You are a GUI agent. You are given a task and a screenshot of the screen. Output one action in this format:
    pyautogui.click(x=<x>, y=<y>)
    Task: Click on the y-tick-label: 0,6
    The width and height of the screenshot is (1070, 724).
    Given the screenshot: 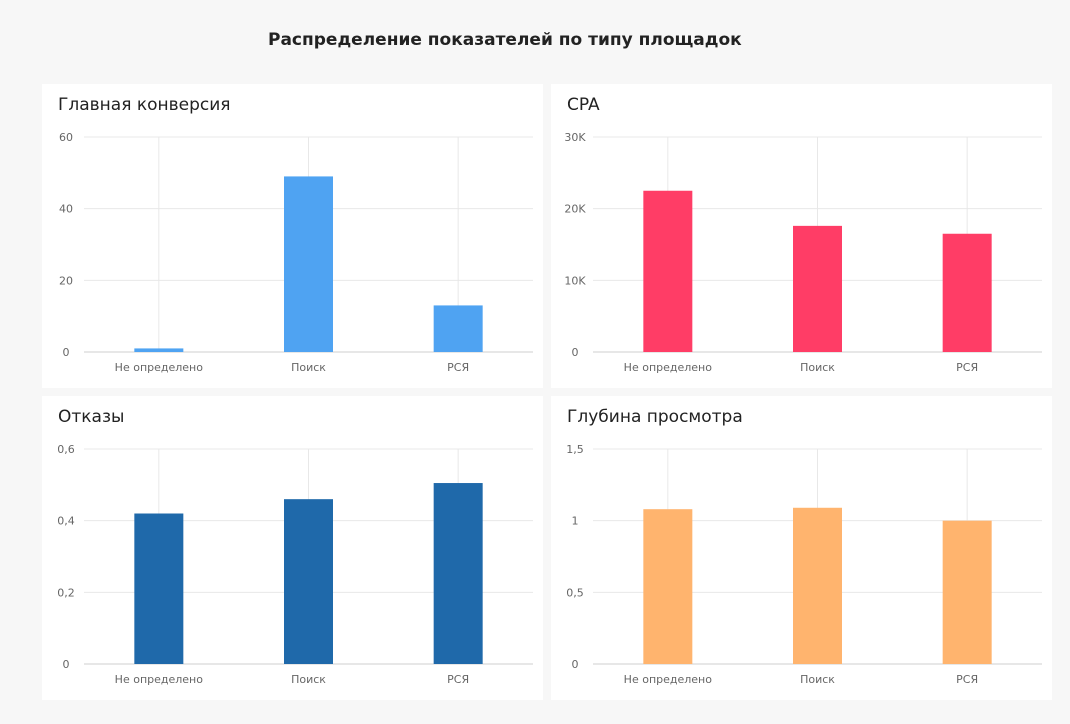 What is the action you would take?
    pyautogui.click(x=66, y=449)
    